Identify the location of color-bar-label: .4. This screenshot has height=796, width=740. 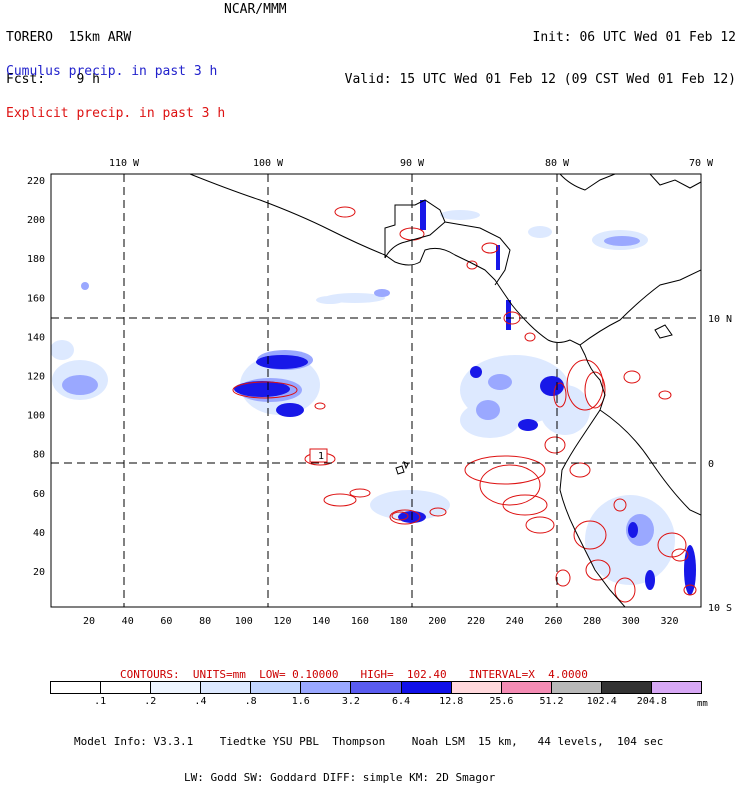
(200, 701).